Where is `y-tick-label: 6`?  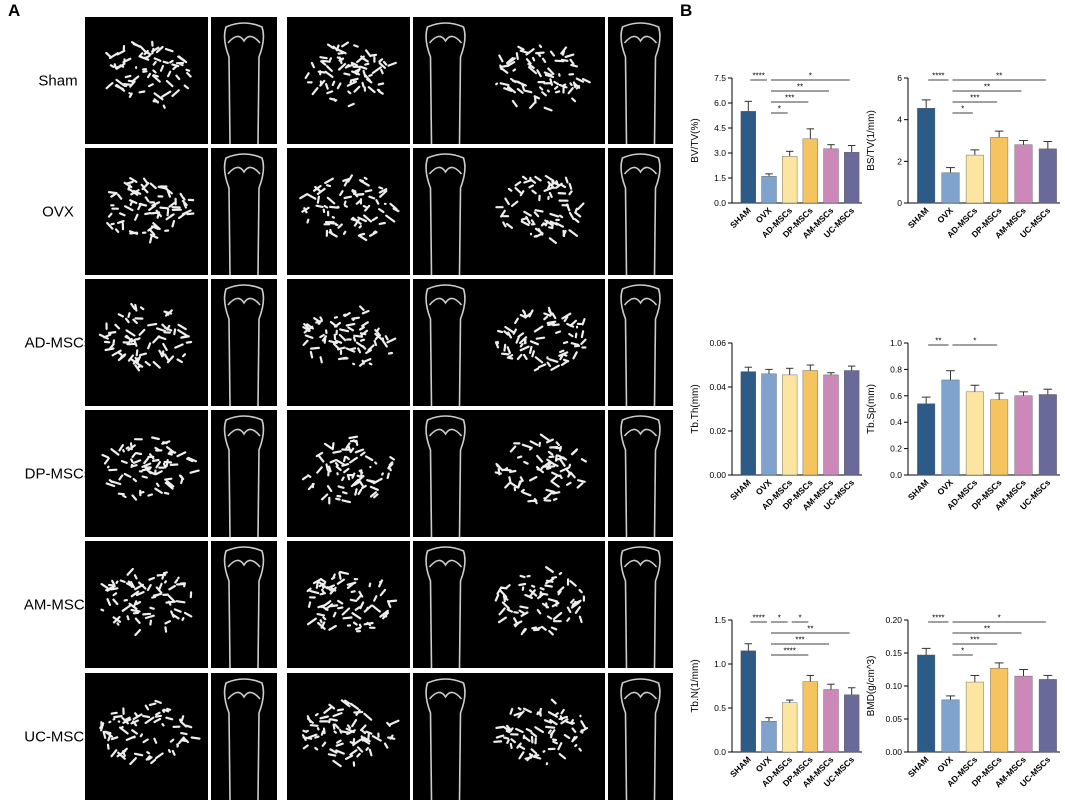 y-tick-label: 6 is located at coordinates (899, 78).